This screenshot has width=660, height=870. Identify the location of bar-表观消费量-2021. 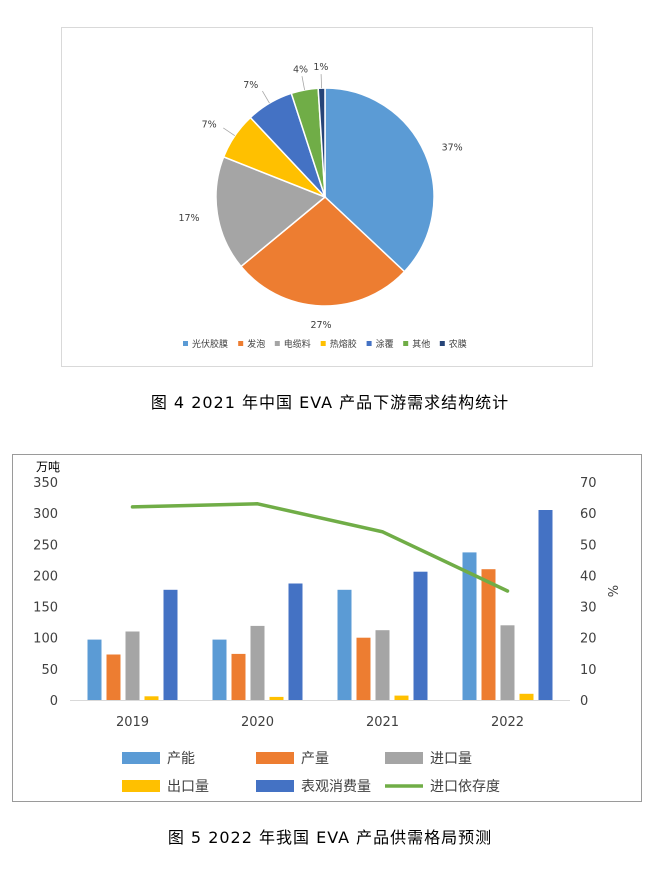
(420, 635).